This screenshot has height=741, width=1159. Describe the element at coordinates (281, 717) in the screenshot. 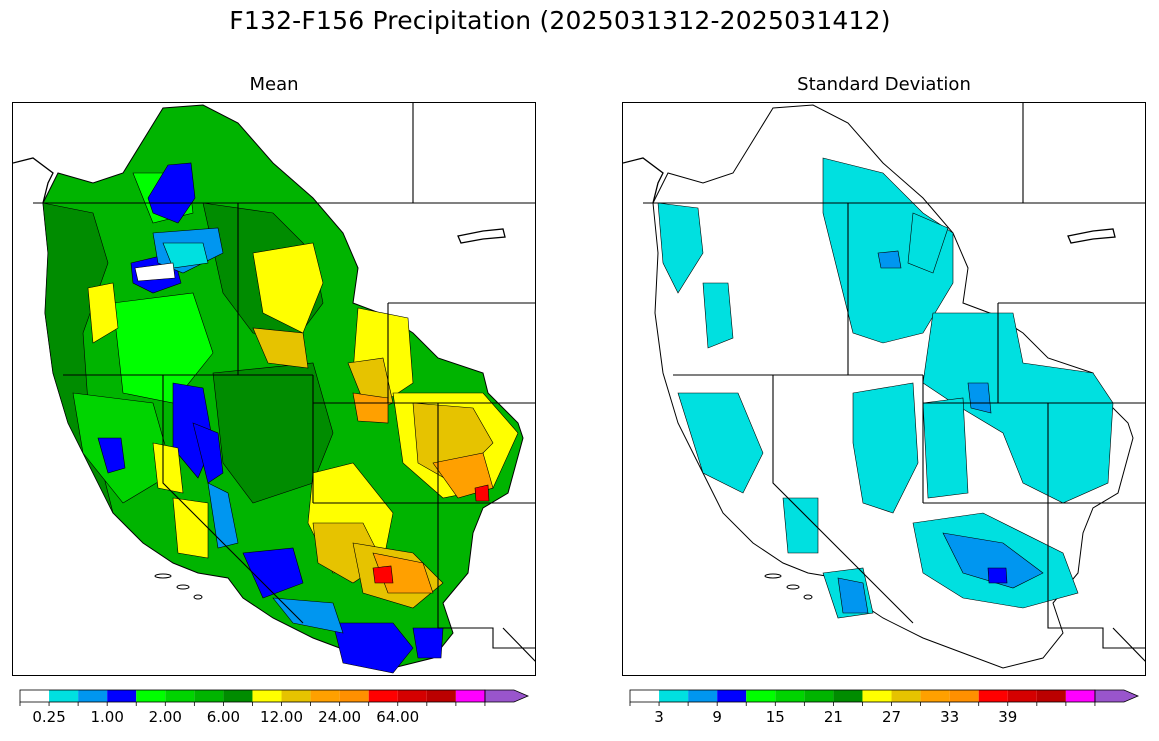

I see `mean-colorbar-tick-label: 12.00` at that location.